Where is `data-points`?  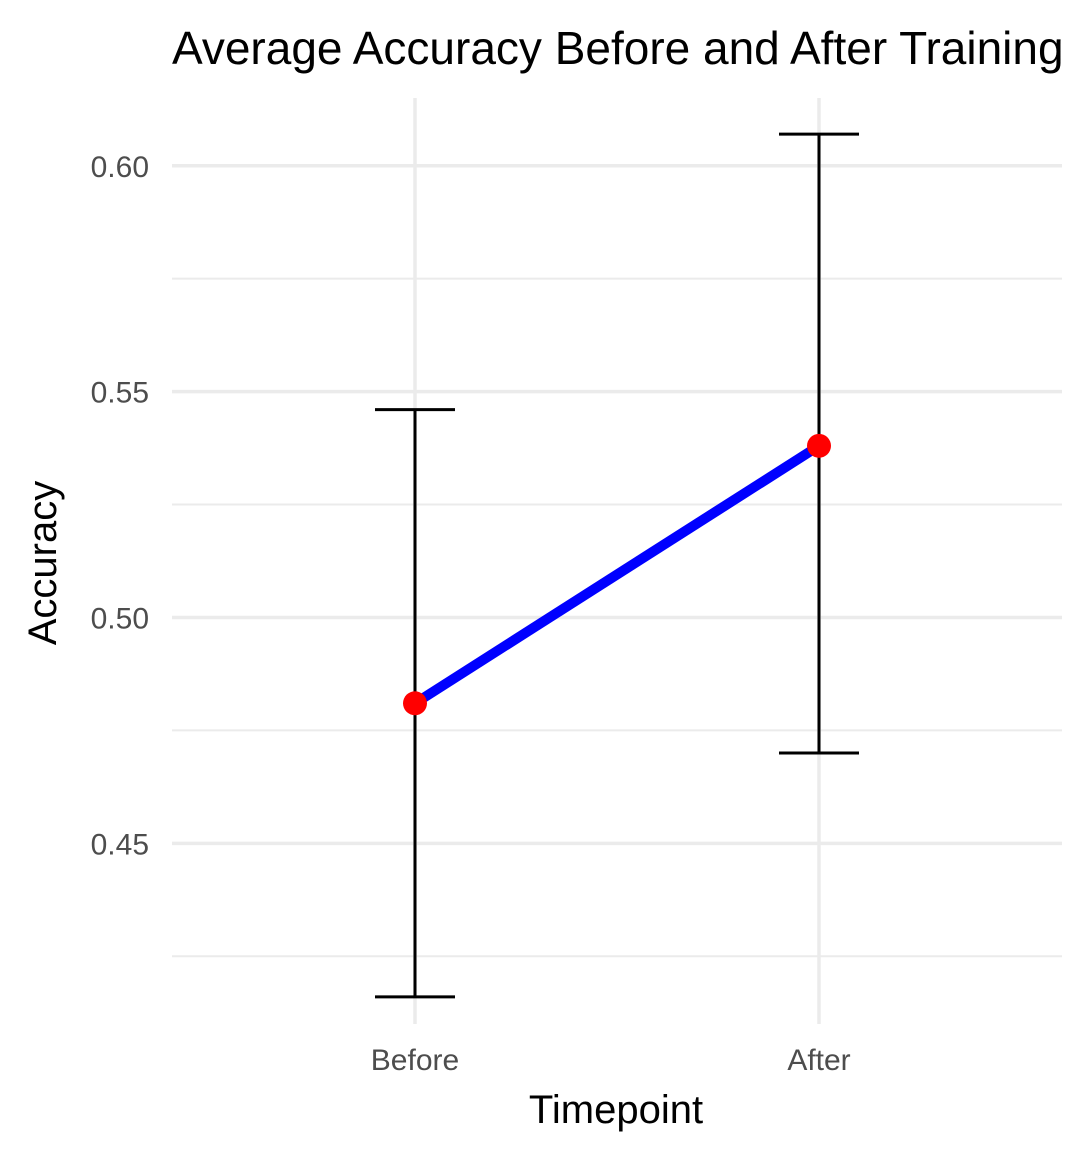 data-points is located at coordinates (617, 574).